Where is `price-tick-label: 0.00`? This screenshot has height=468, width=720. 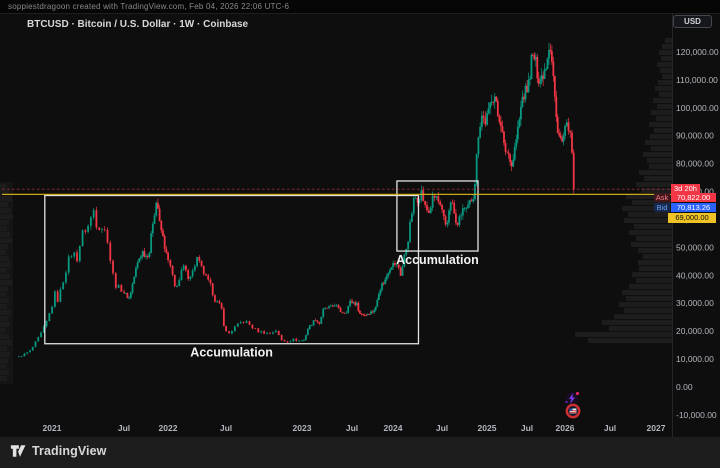
price-tick-label: 0.00 is located at coordinates (684, 387).